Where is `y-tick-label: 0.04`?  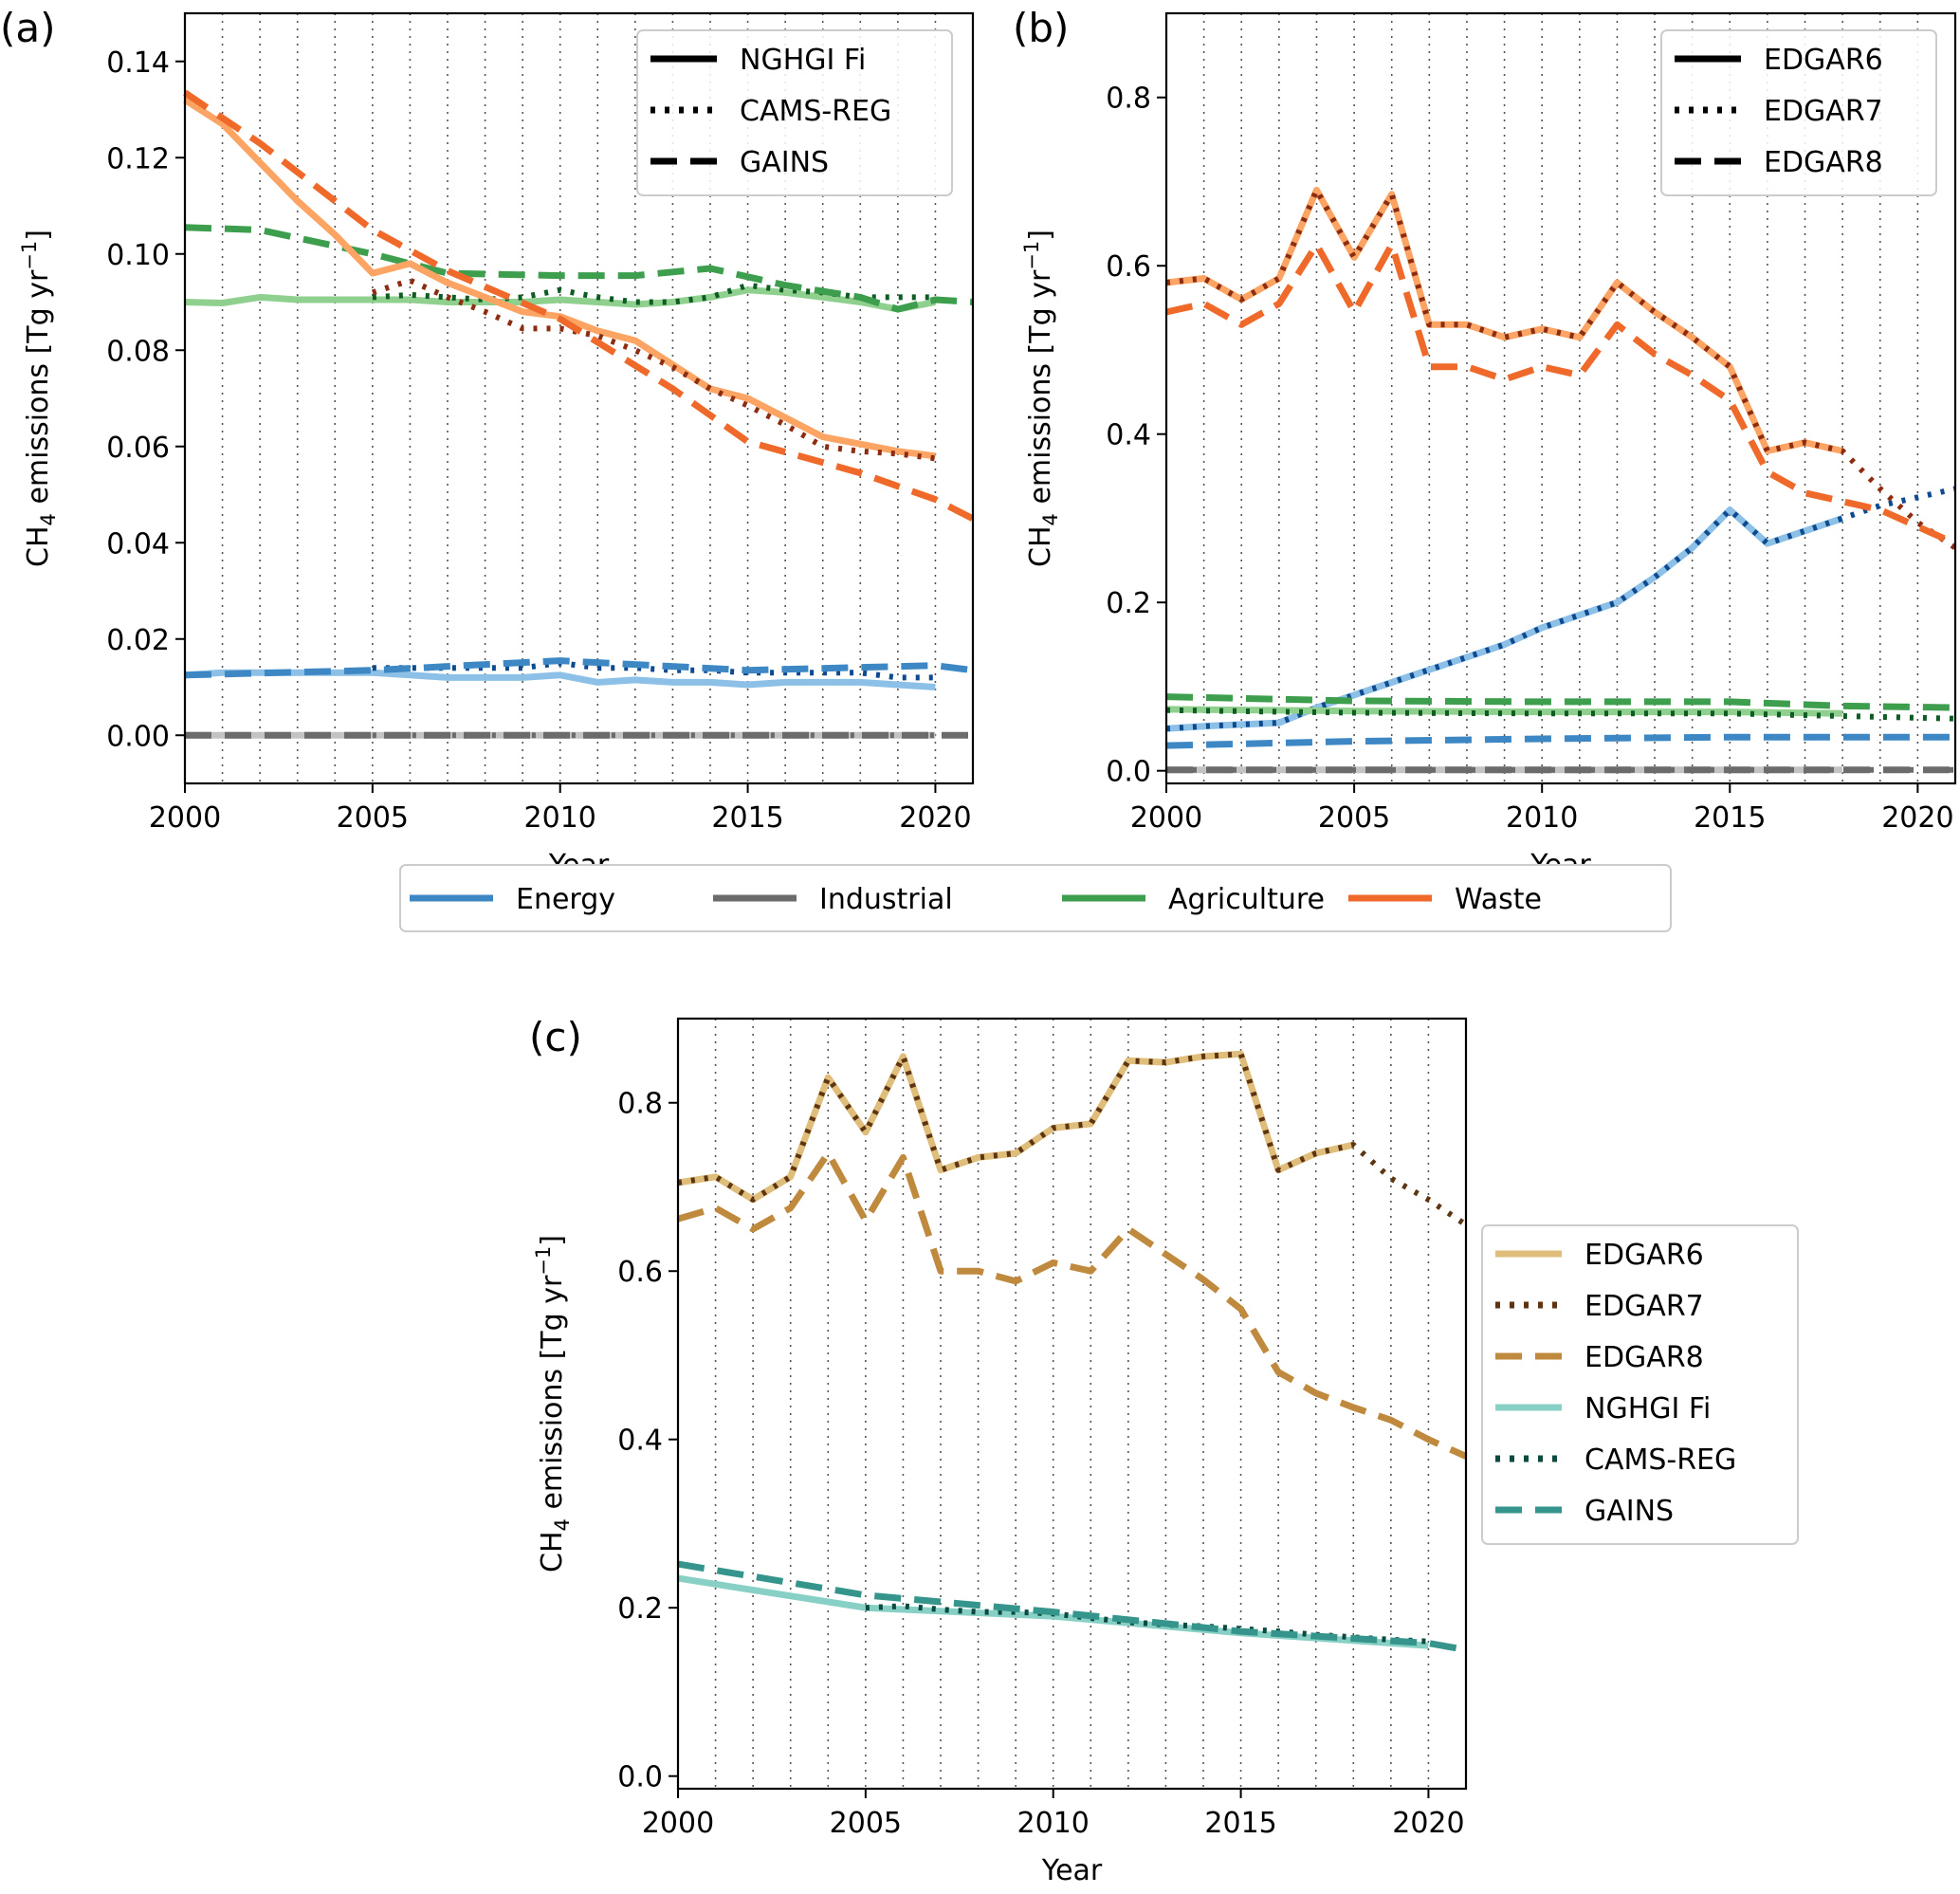 y-tick-label: 0.04 is located at coordinates (138, 544).